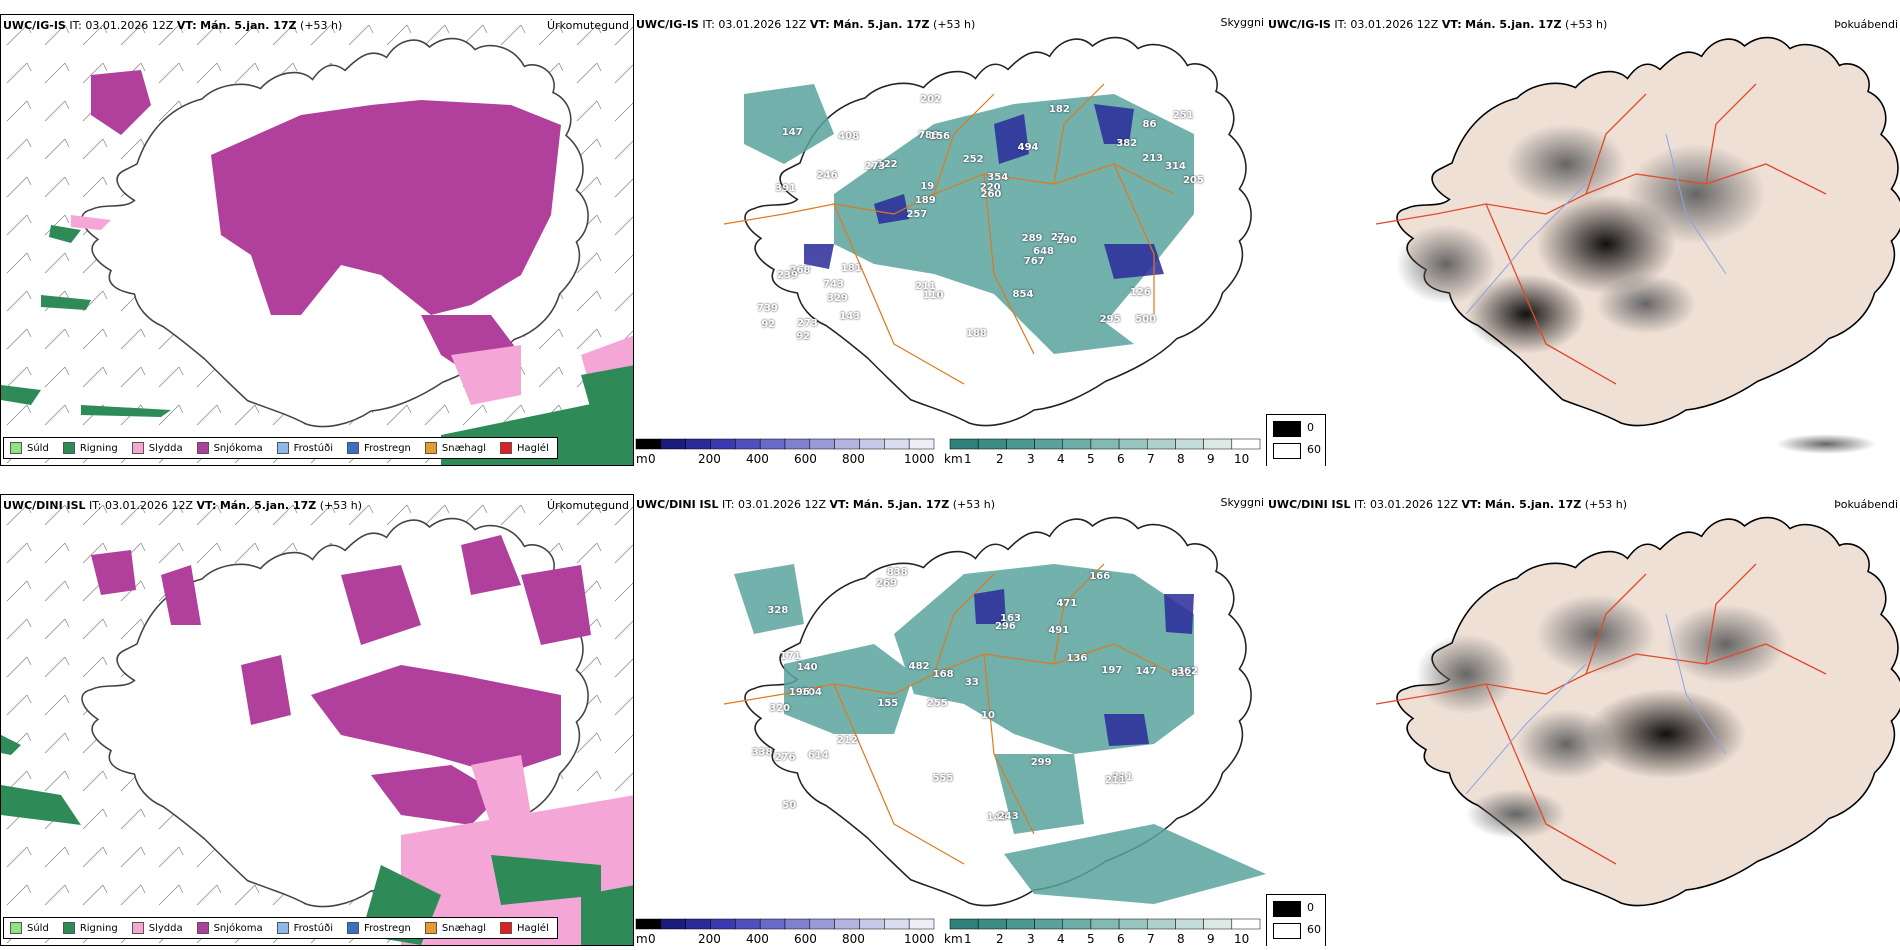 Image resolution: width=1900 pixels, height=950 pixels. Describe the element at coordinates (927, 187) in the screenshot. I see `cloud-base-value: 19` at that location.